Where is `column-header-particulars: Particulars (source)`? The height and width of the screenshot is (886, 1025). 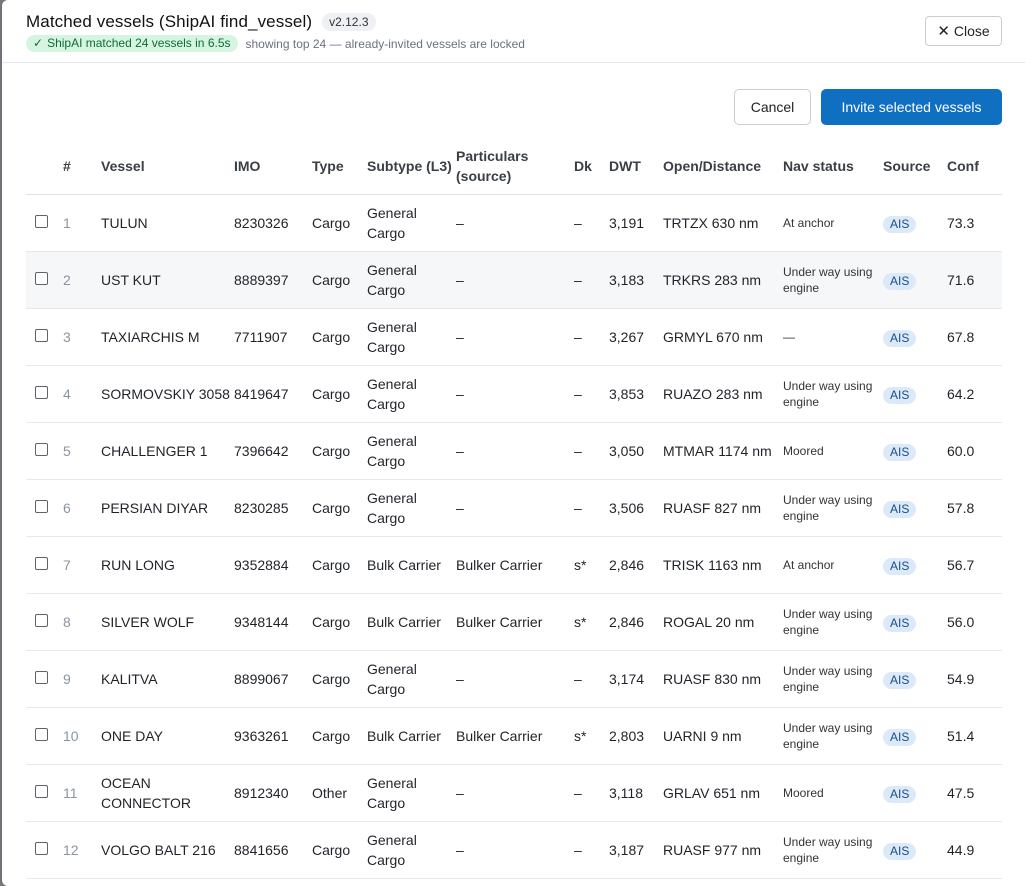 column-header-particulars: Particulars (source) is located at coordinates (515, 166).